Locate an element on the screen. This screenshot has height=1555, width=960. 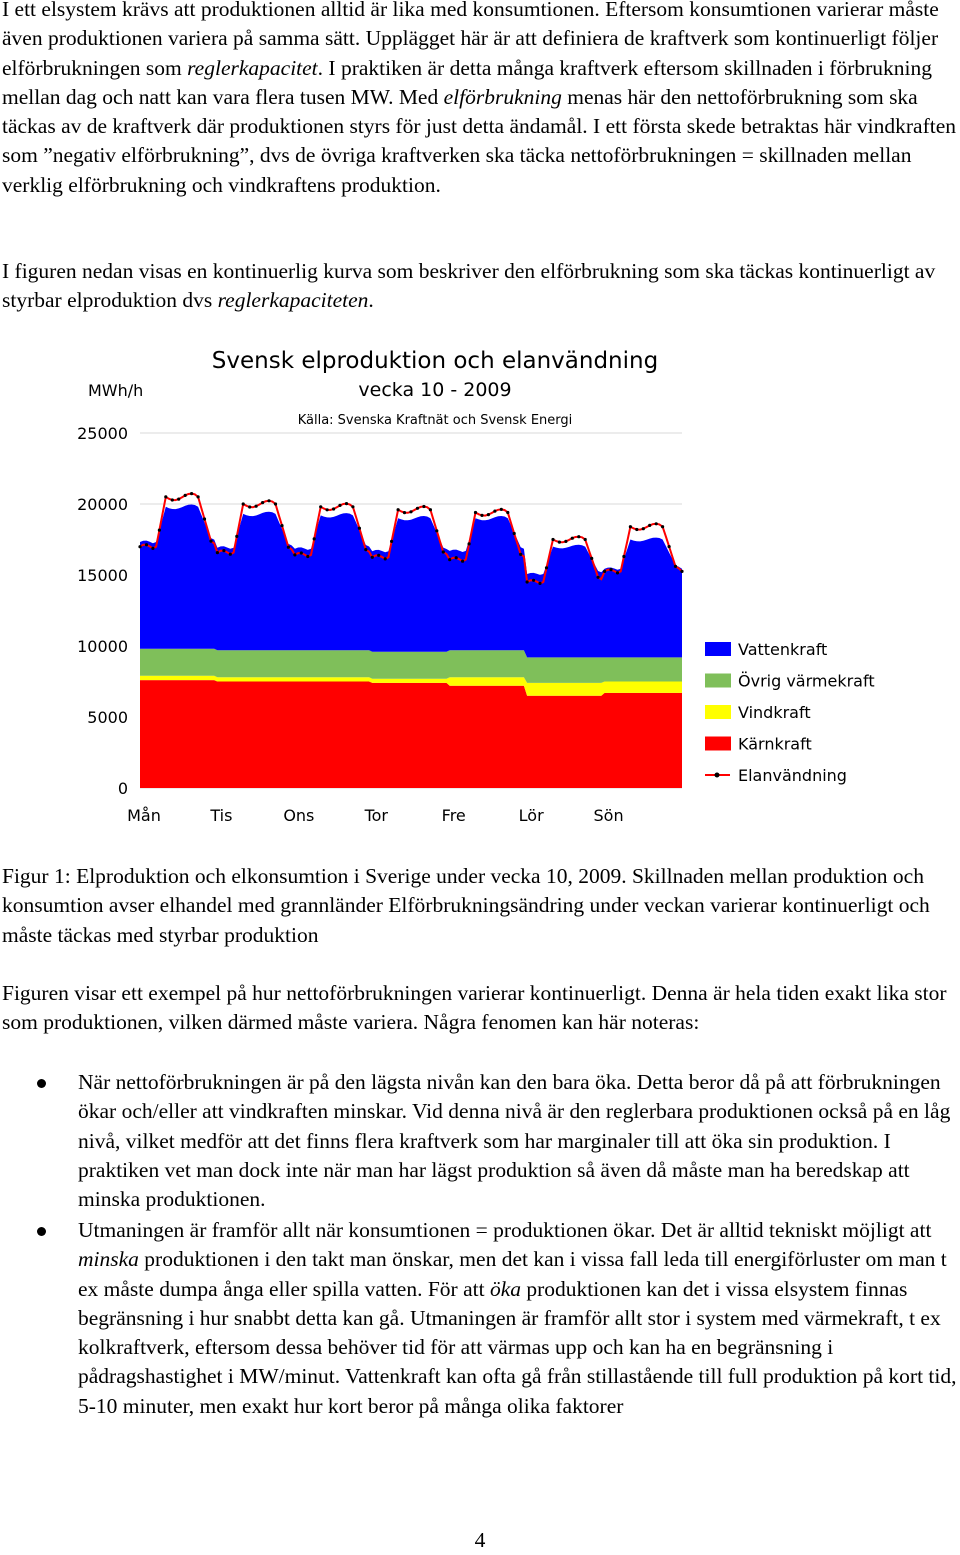
x-tick-label: Tor is located at coordinates (376, 815).